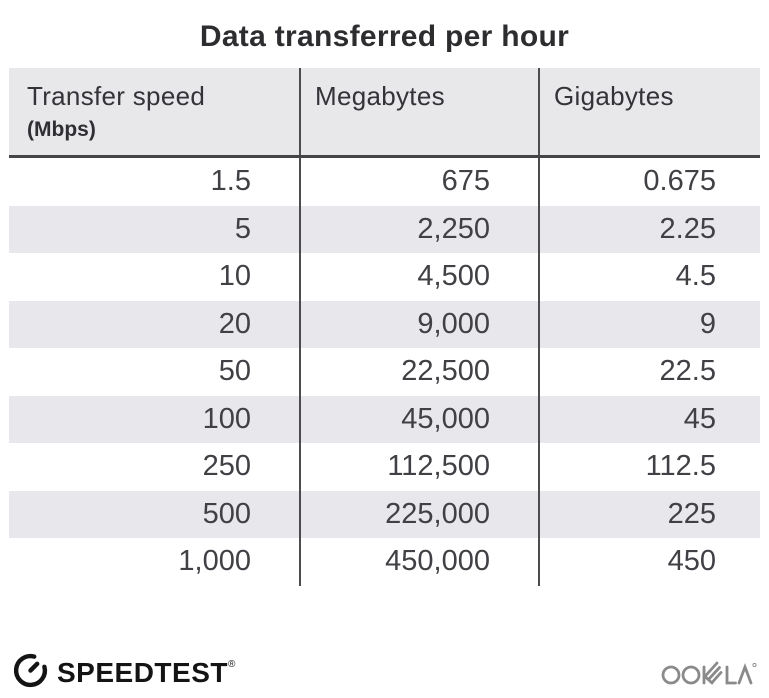 The height and width of the screenshot is (698, 769). Describe the element at coordinates (679, 181) in the screenshot. I see `cell-gigabytes: 0.675` at that location.